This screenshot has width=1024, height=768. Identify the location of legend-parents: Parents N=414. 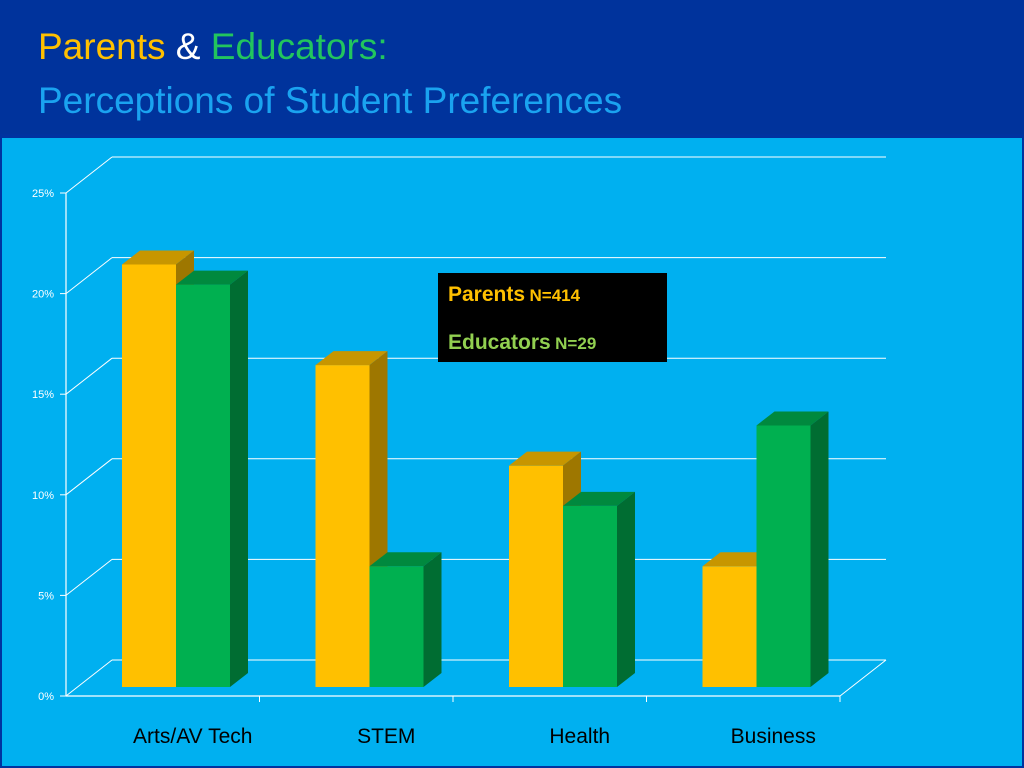
(514, 295).